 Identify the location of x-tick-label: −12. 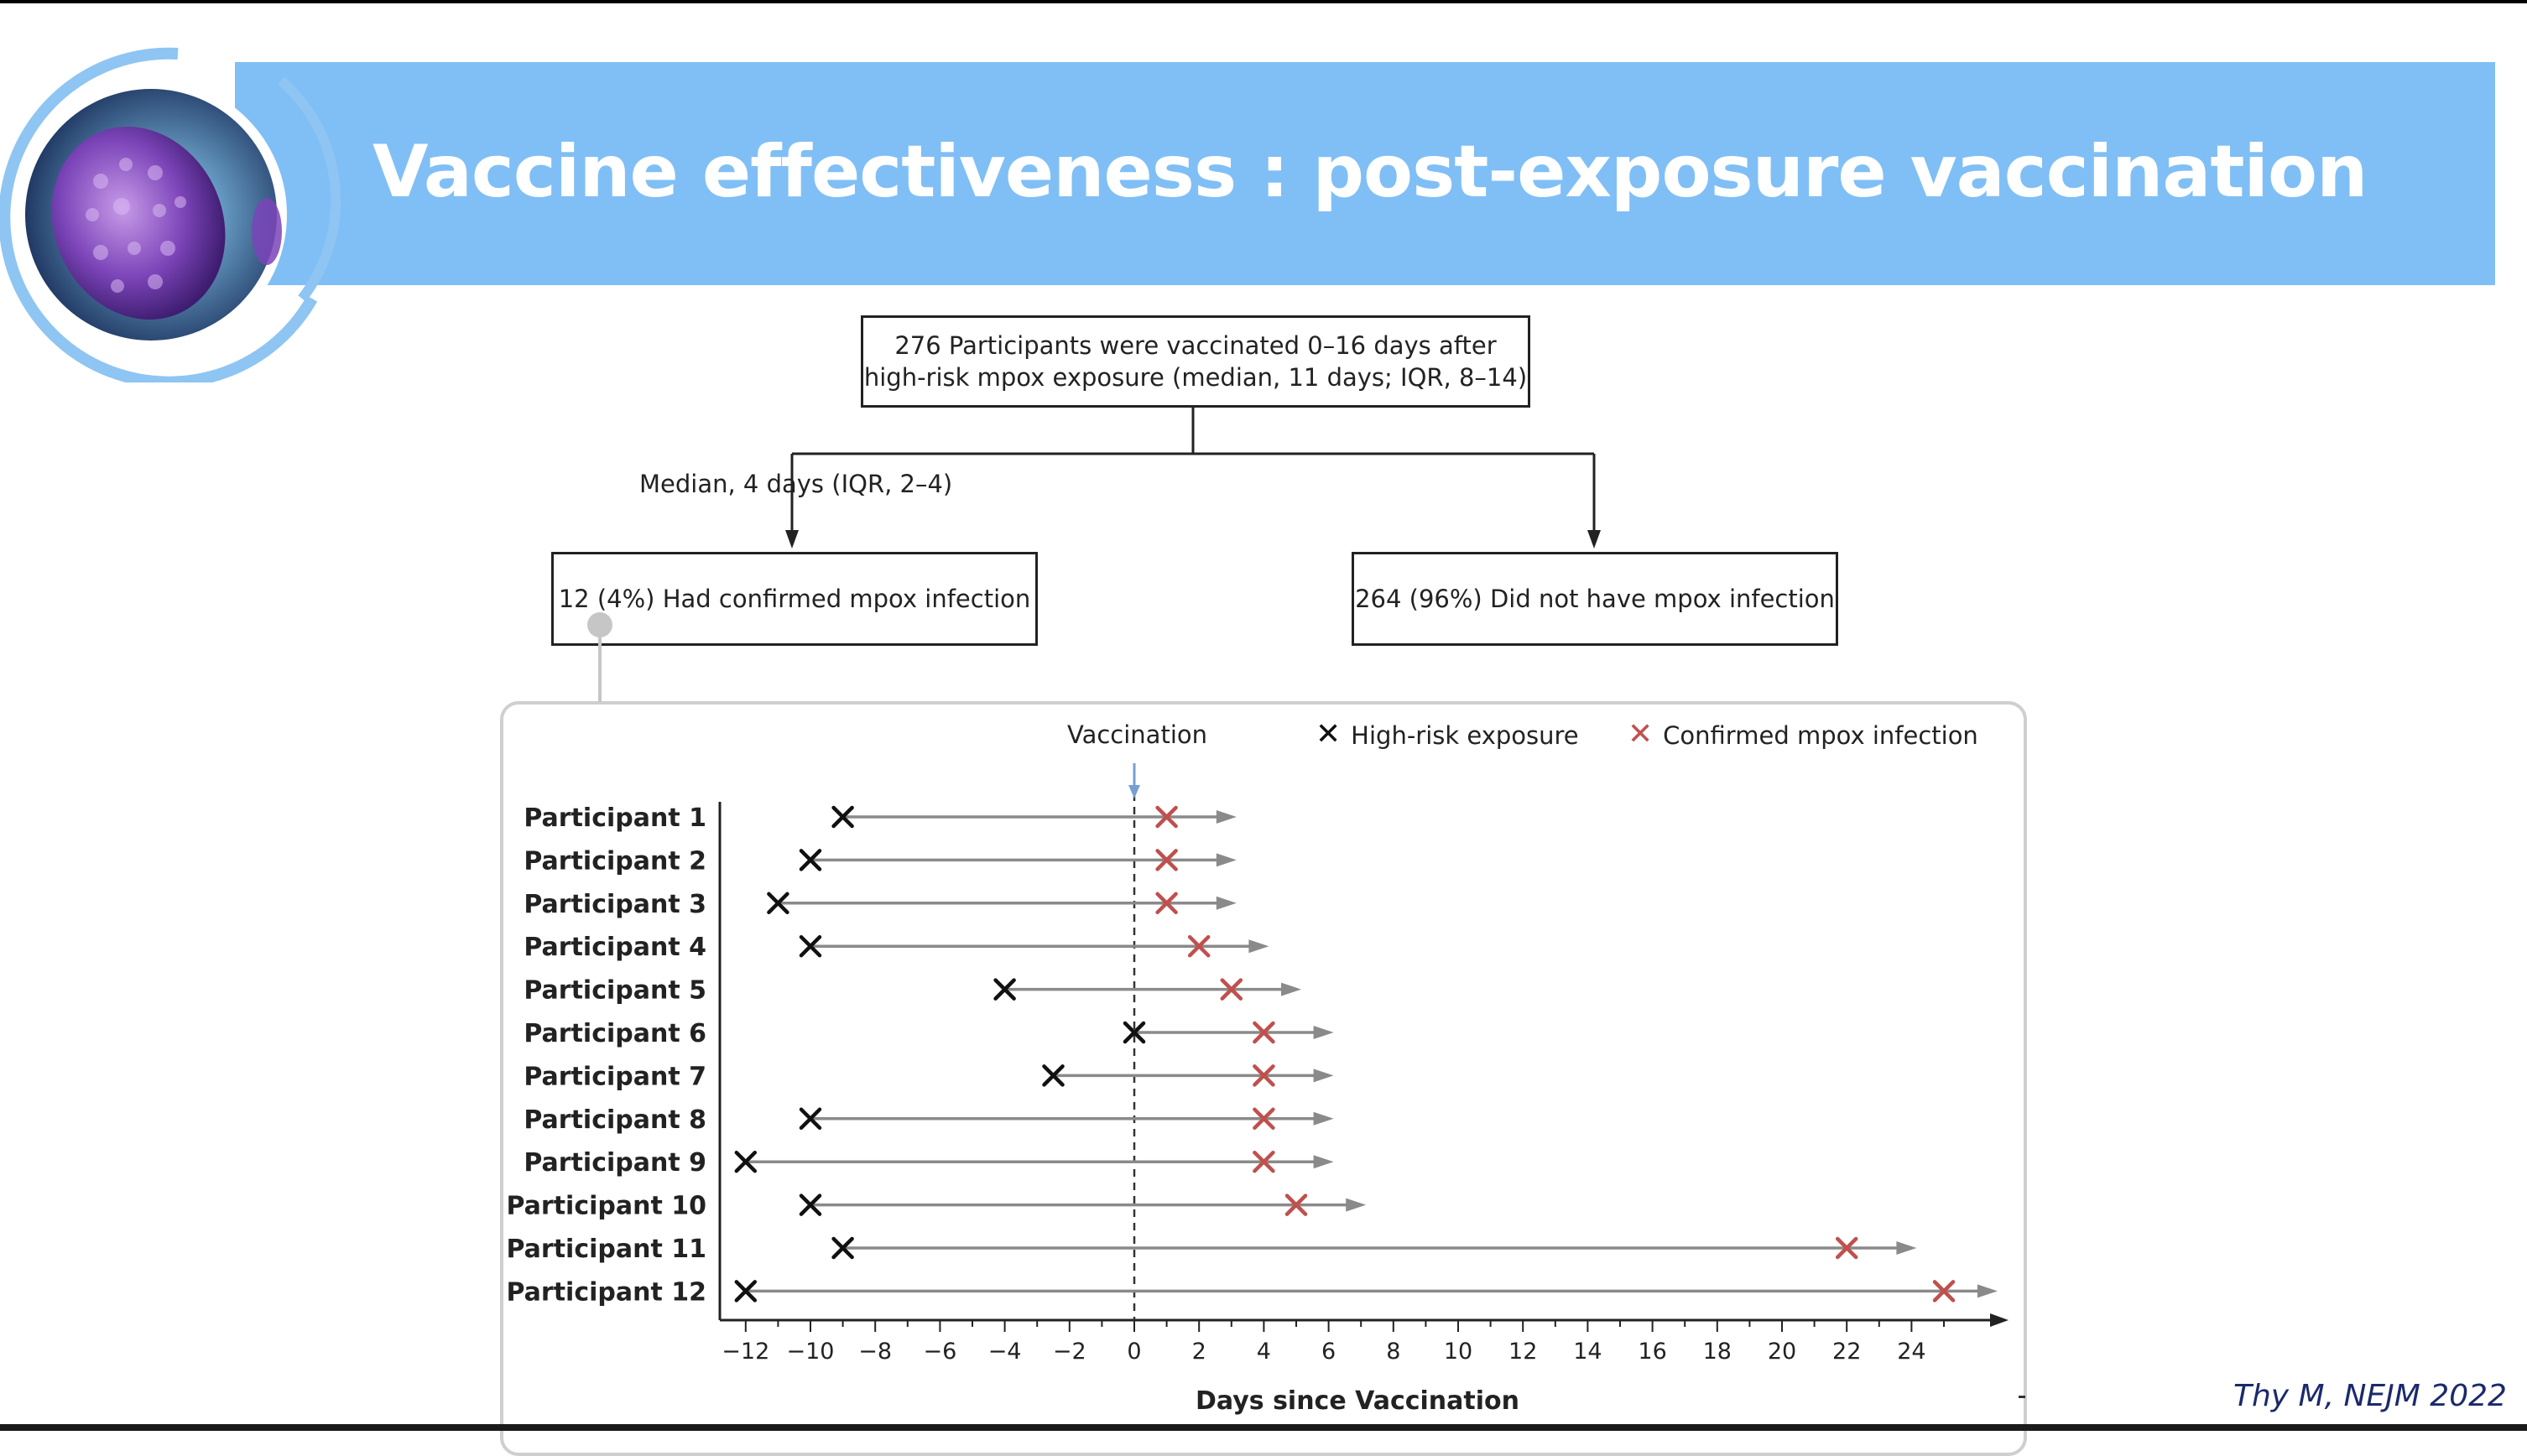
(745, 1352).